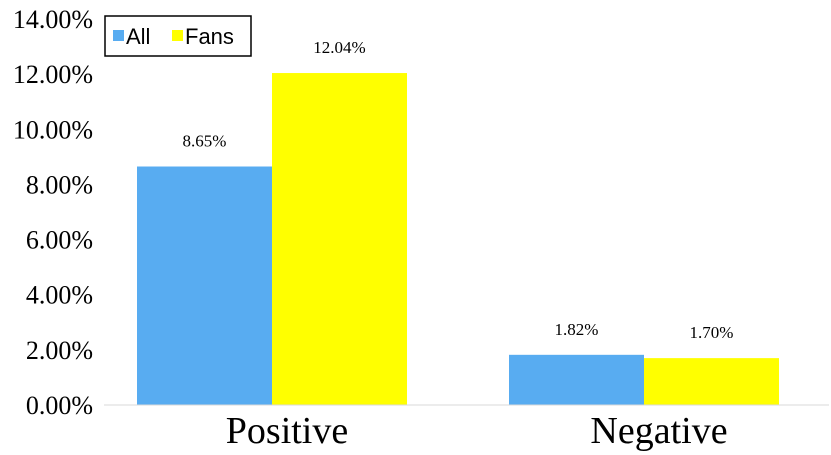 This screenshot has width=831, height=455. What do you see at coordinates (712, 332) in the screenshot?
I see `data-label: 1.70%` at bounding box center [712, 332].